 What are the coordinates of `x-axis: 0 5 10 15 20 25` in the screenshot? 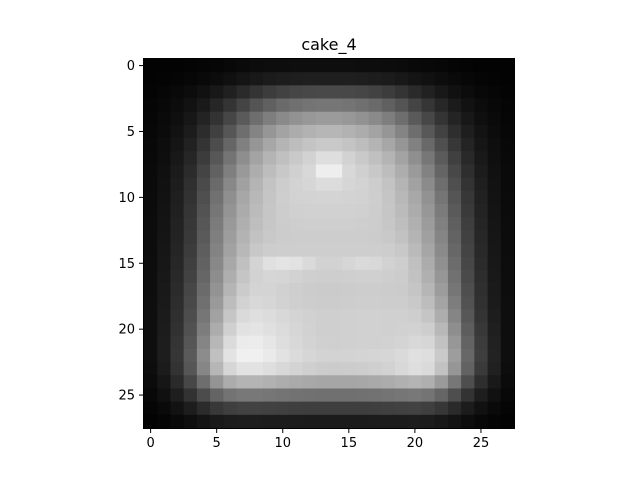 It's located at (317, 439).